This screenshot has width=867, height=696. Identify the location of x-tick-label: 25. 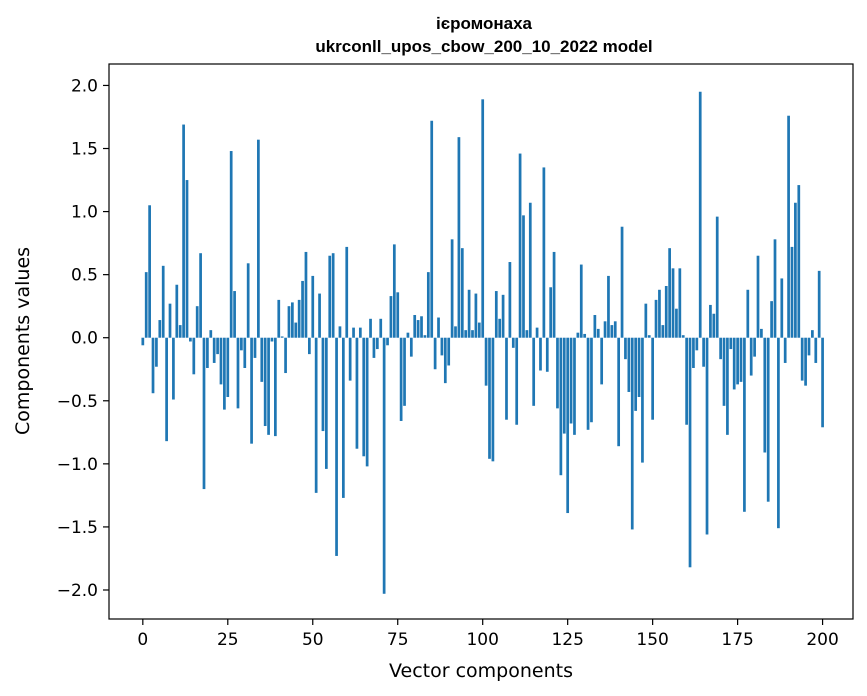
(228, 640).